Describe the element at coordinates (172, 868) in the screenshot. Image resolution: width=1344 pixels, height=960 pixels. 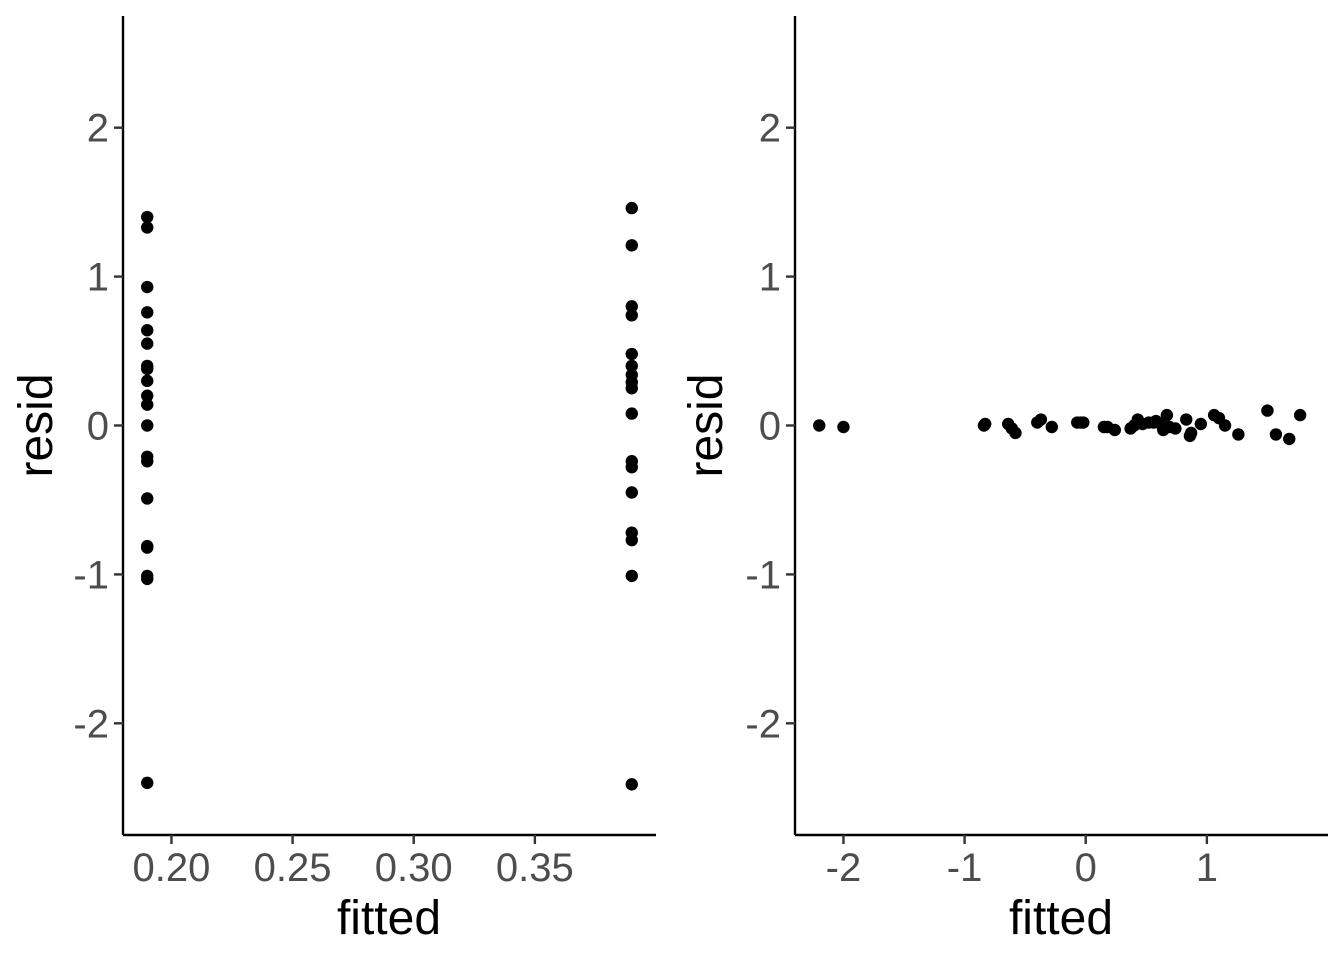
I see `x-tick-label: 0.20` at that location.